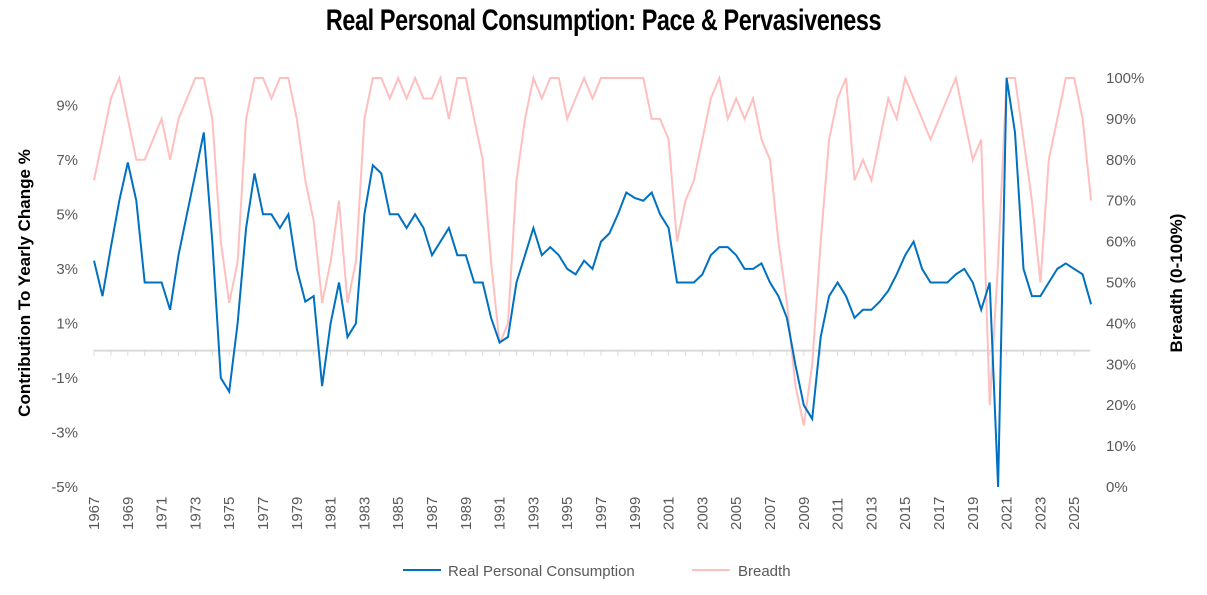 The width and height of the screenshot is (1207, 595). What do you see at coordinates (297, 513) in the screenshot?
I see `x-tick-label: 1979` at bounding box center [297, 513].